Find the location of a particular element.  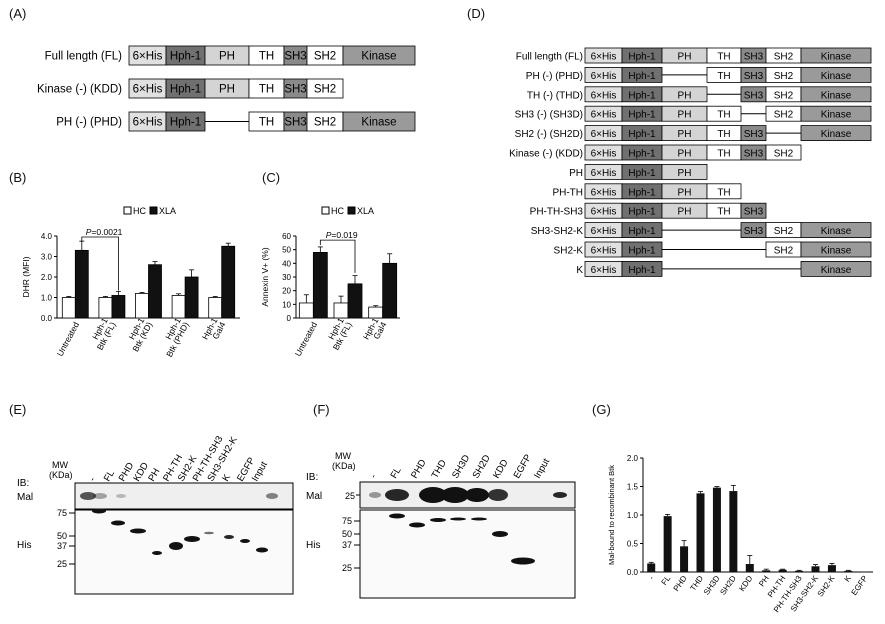

bar-phd is located at coordinates (684, 559).